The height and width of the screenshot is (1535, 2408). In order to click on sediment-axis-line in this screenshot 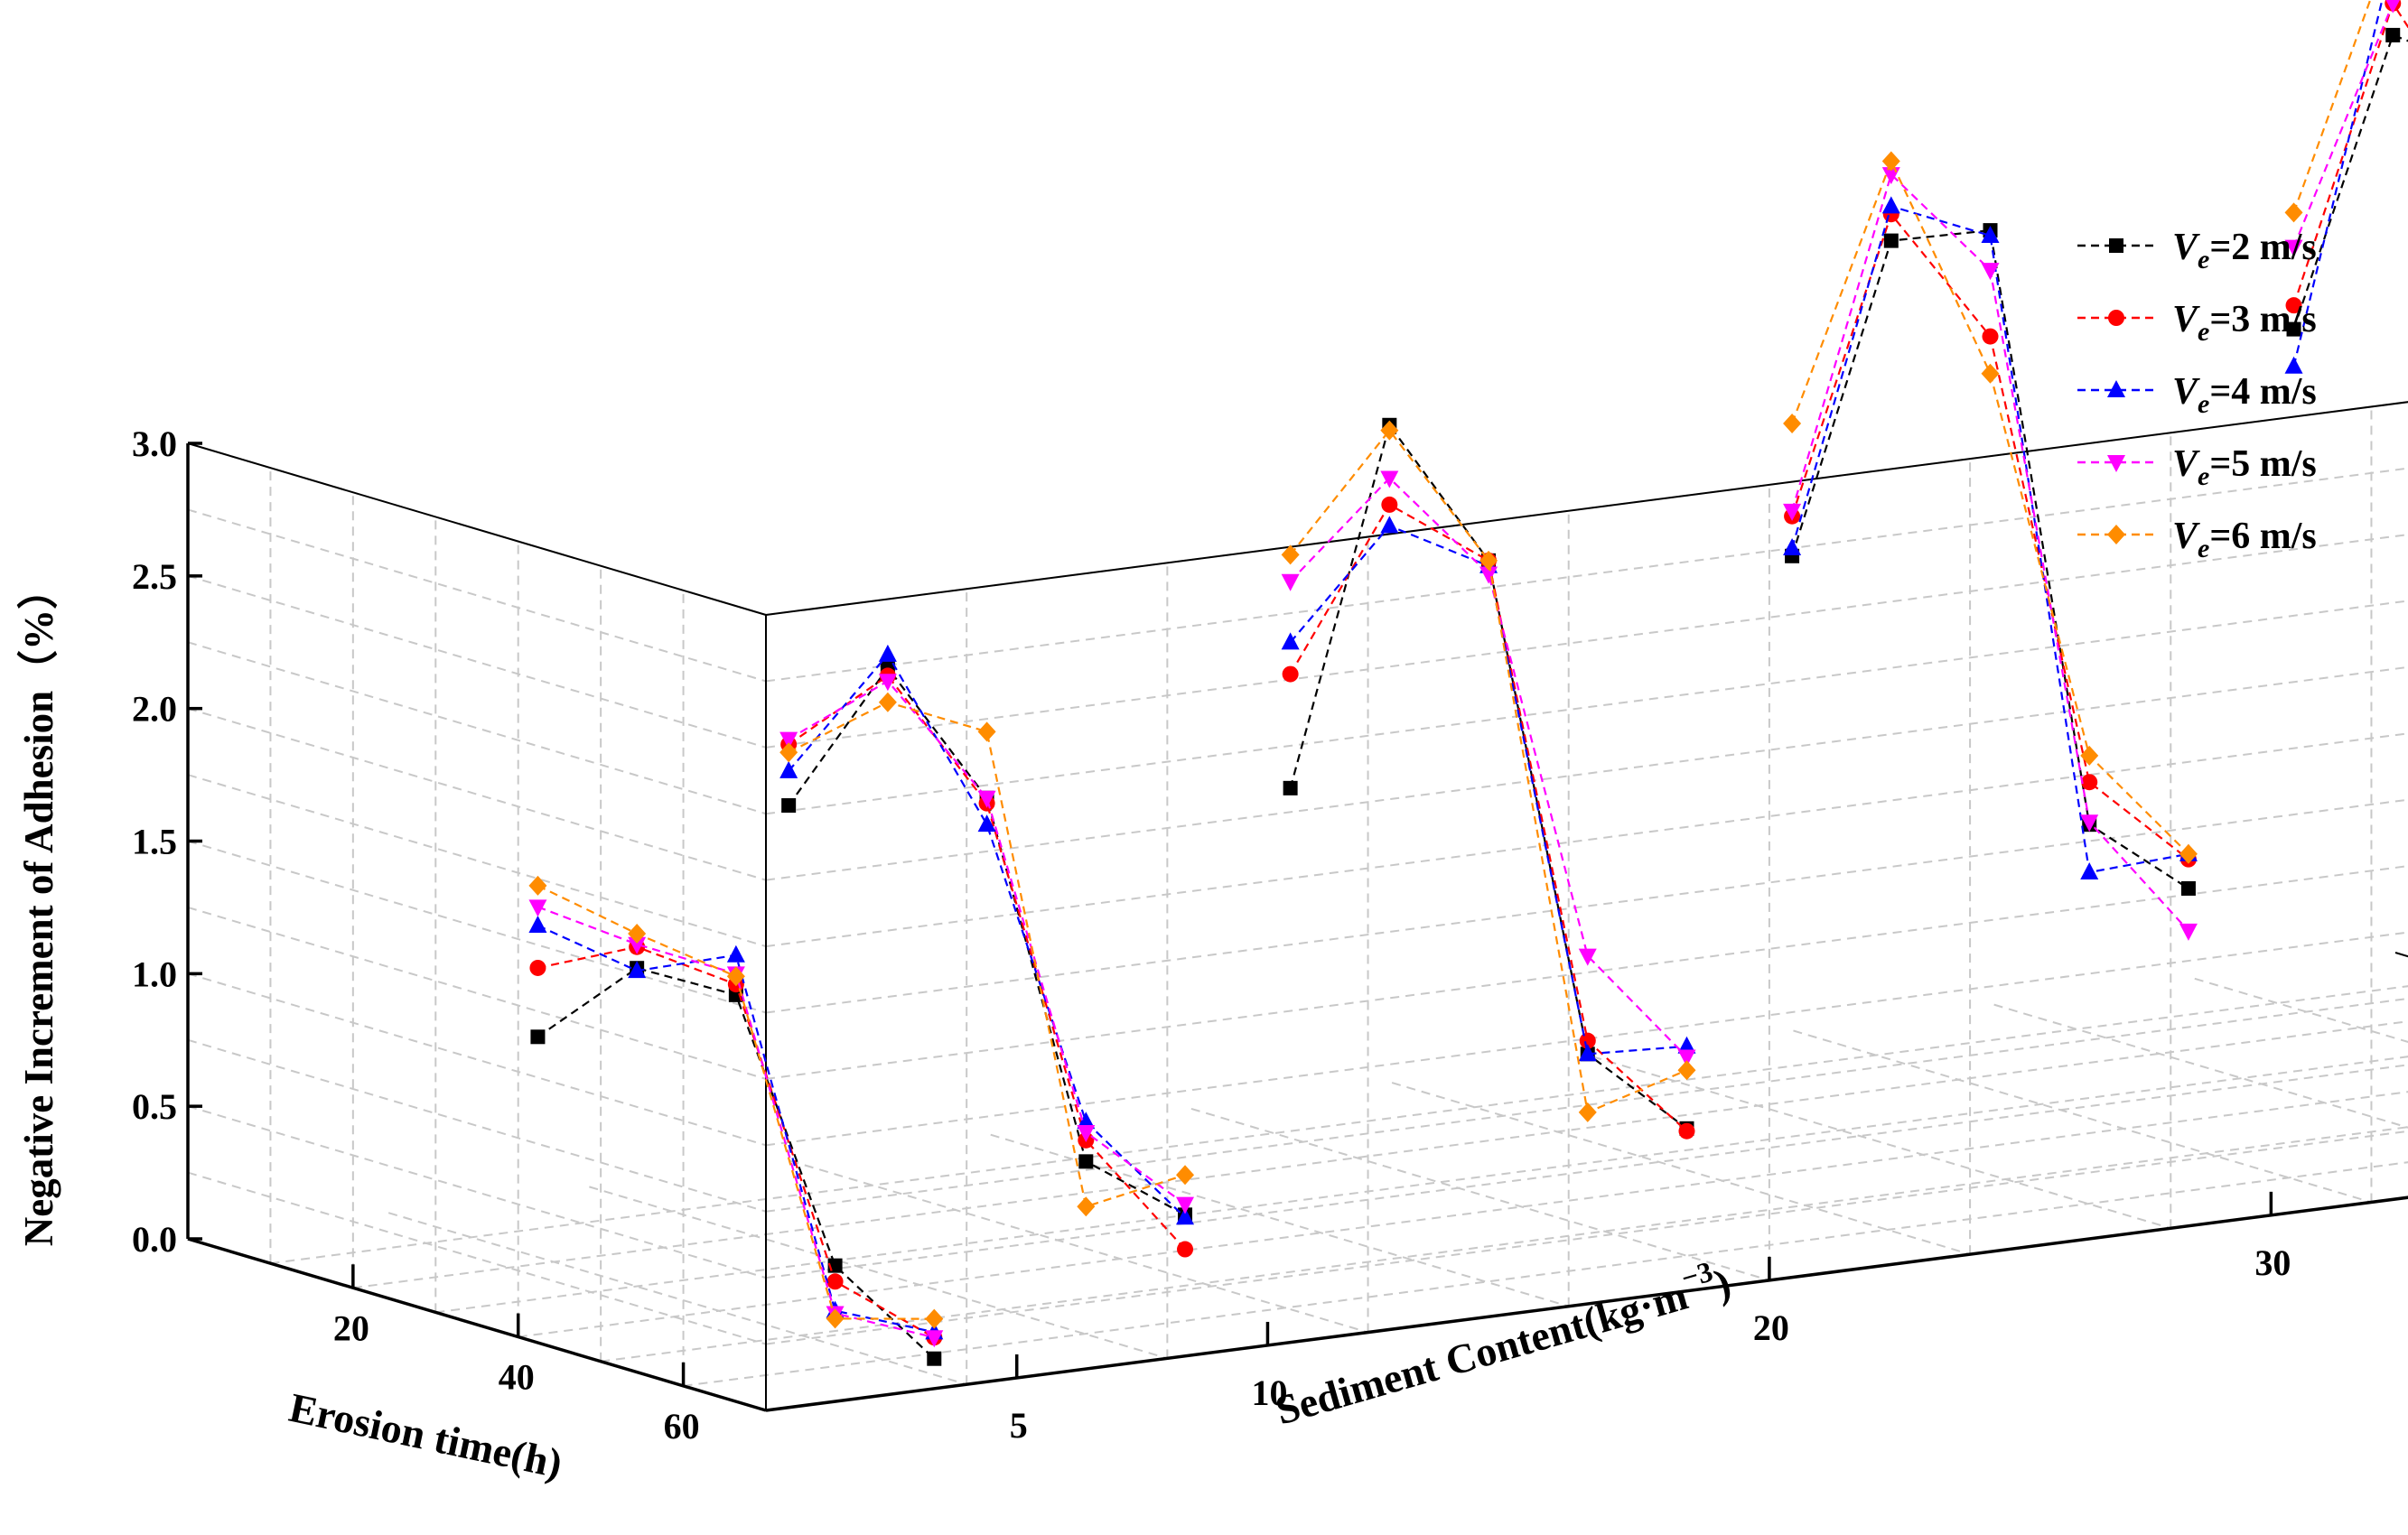, I will do `click(1586, 1303)`.